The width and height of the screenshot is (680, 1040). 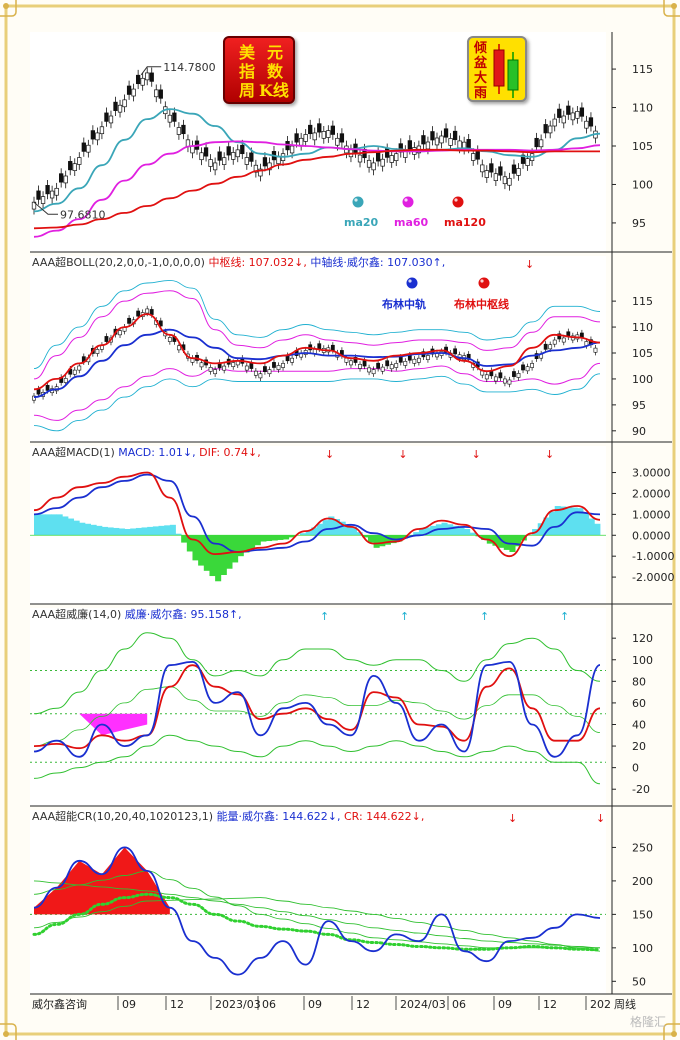 What do you see at coordinates (45, 208) in the screenshot?
I see `low-marker` at bounding box center [45, 208].